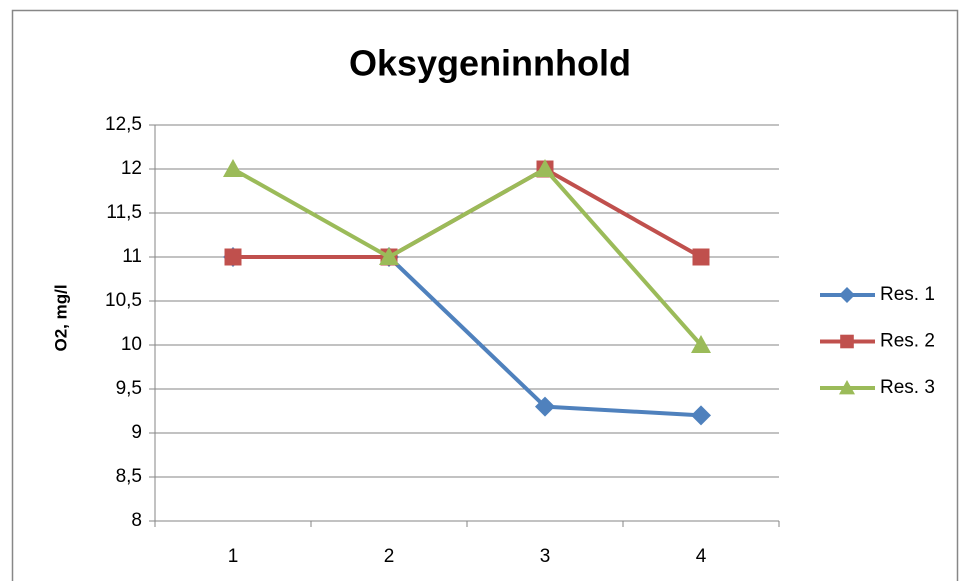  I want to click on chart-title: Oksygeninnhold, so click(490, 63).